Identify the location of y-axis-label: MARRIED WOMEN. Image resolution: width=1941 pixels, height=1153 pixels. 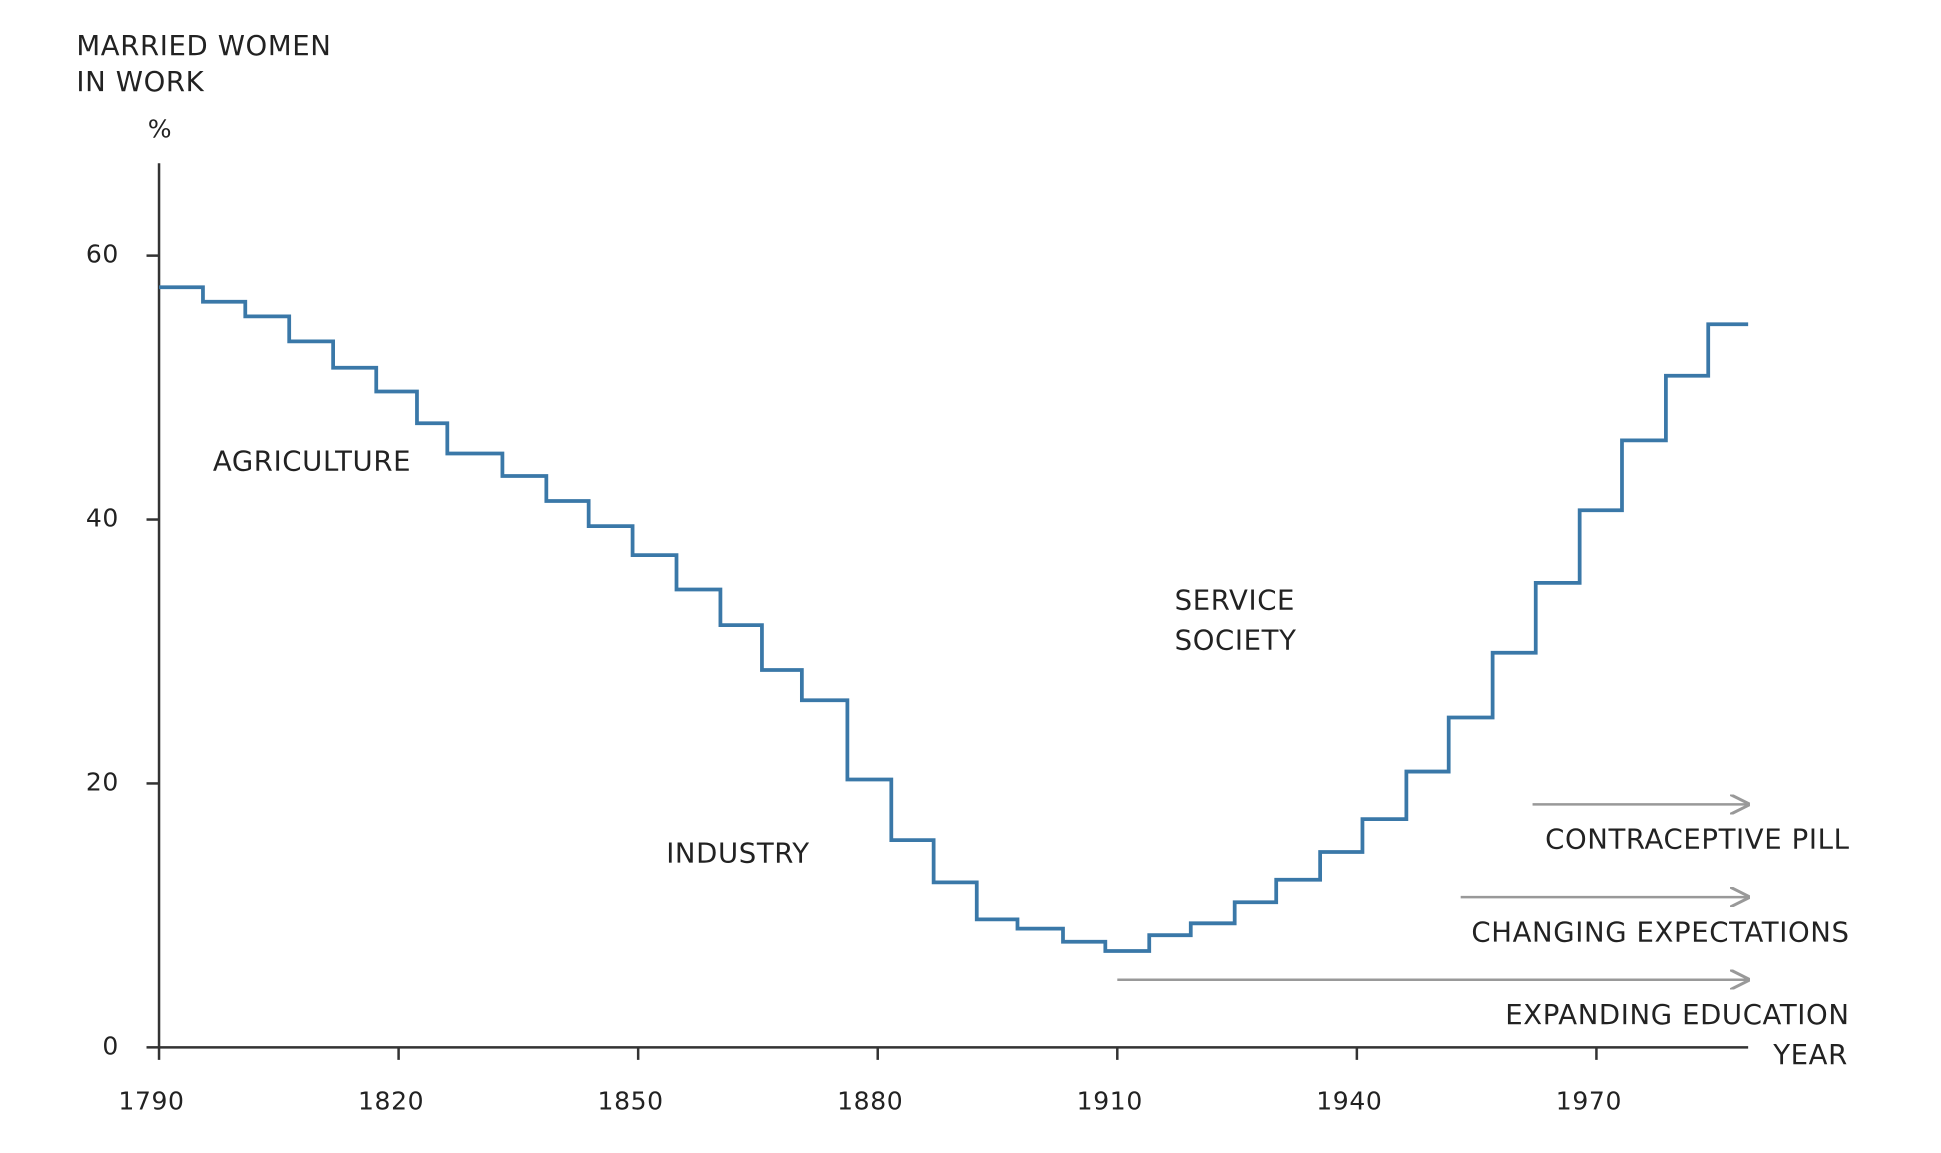
(203, 46).